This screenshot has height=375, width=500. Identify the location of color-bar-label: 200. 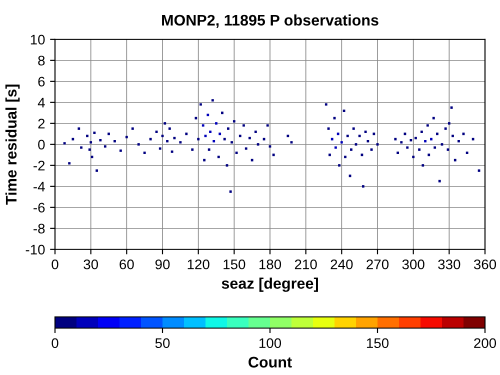
(485, 343).